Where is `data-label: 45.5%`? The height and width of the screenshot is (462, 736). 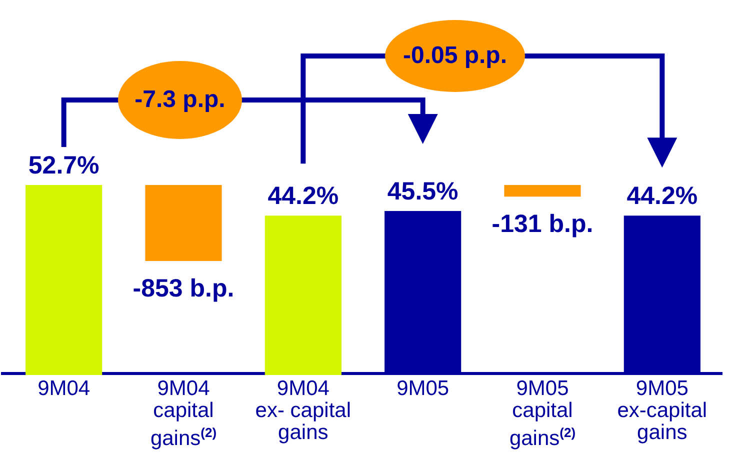
data-label: 45.5% is located at coordinates (422, 191).